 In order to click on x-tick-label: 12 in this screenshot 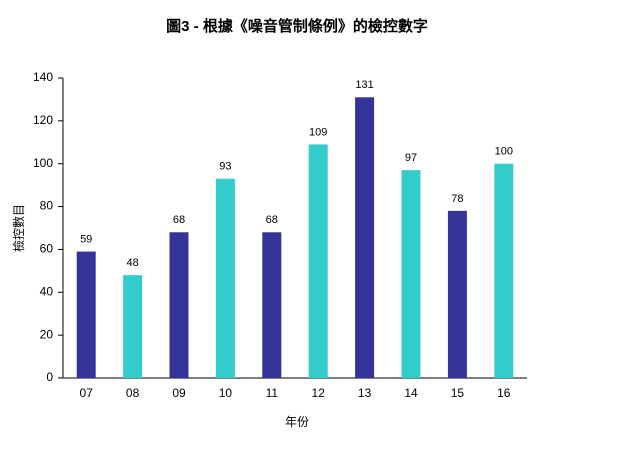, I will do `click(319, 393)`.